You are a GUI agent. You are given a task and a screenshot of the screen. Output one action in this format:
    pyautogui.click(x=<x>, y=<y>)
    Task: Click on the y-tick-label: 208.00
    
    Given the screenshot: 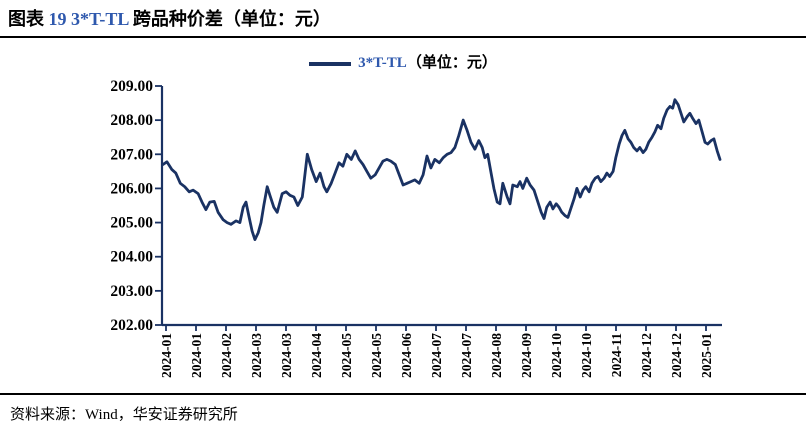 What is the action you would take?
    pyautogui.click(x=131, y=120)
    